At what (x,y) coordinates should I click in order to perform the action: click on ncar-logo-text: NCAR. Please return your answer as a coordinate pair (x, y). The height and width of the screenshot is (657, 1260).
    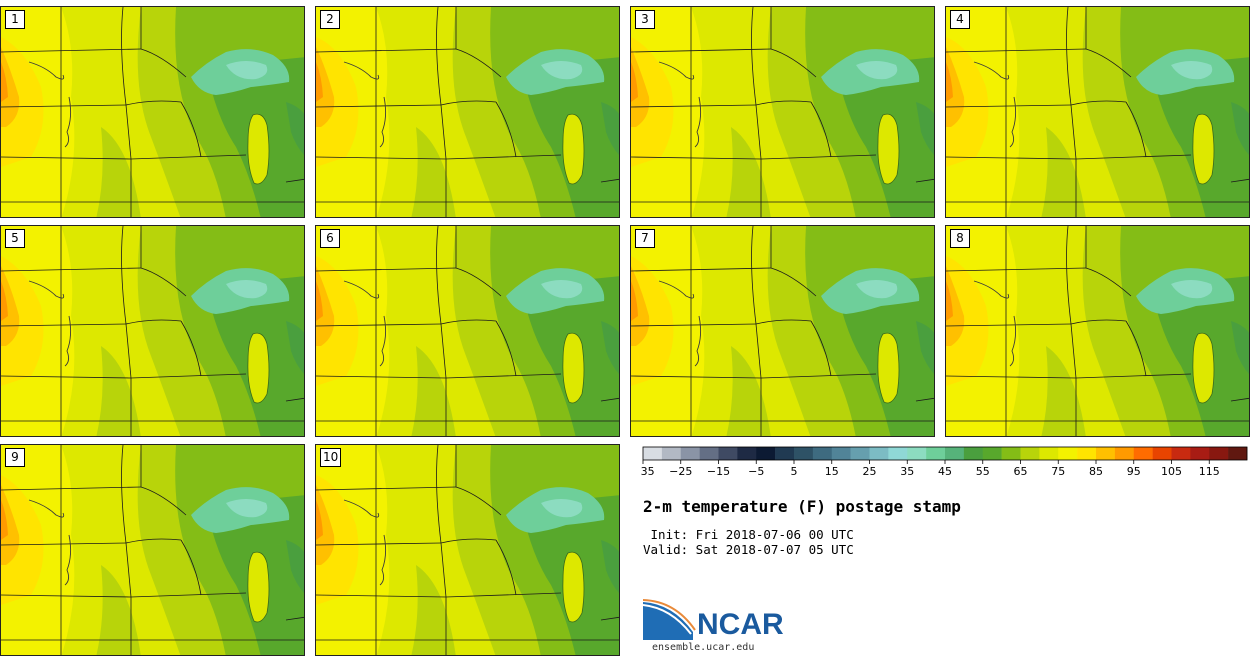
    Looking at the image, I should click on (740, 624).